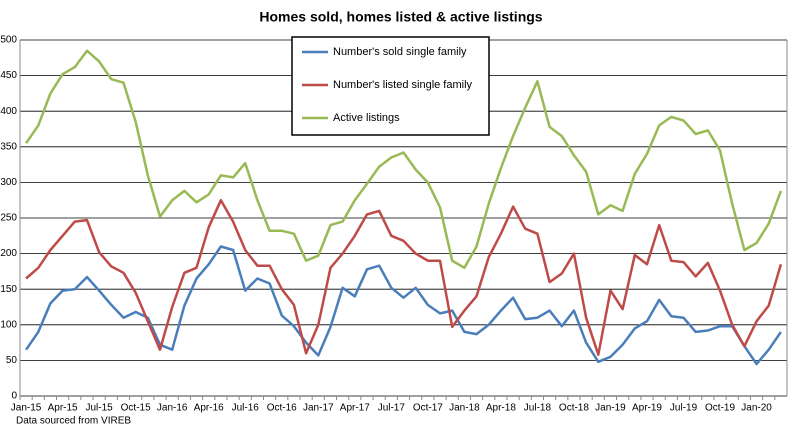 Image resolution: width=803 pixels, height=429 pixels. I want to click on x-tick-label: Apr-19, so click(647, 408).